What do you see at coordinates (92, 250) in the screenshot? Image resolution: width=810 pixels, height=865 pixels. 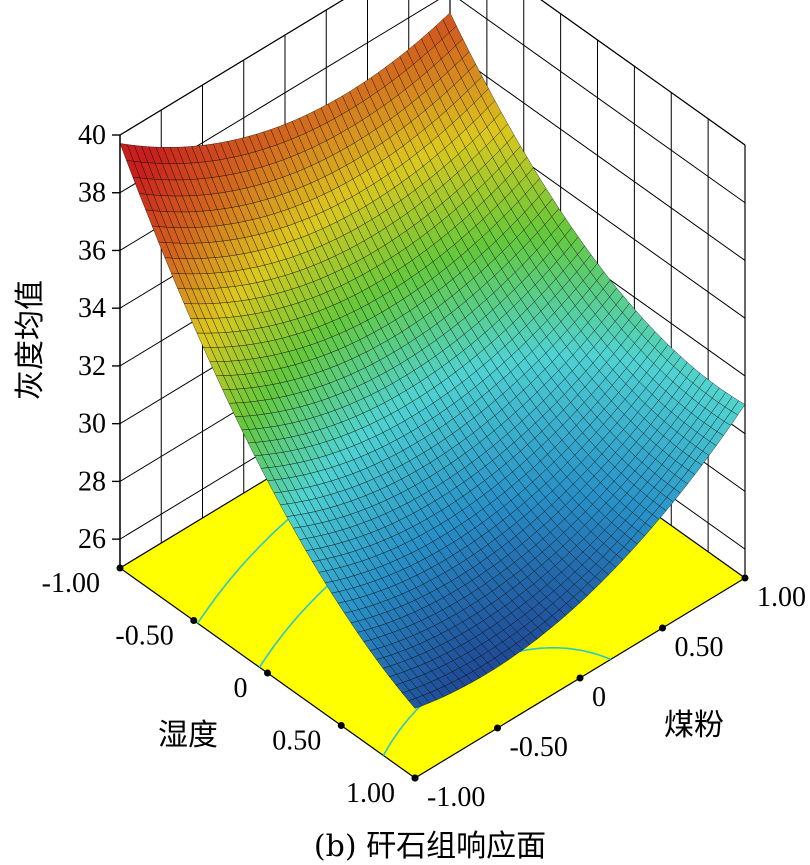 I see `z-tick-label: 36` at bounding box center [92, 250].